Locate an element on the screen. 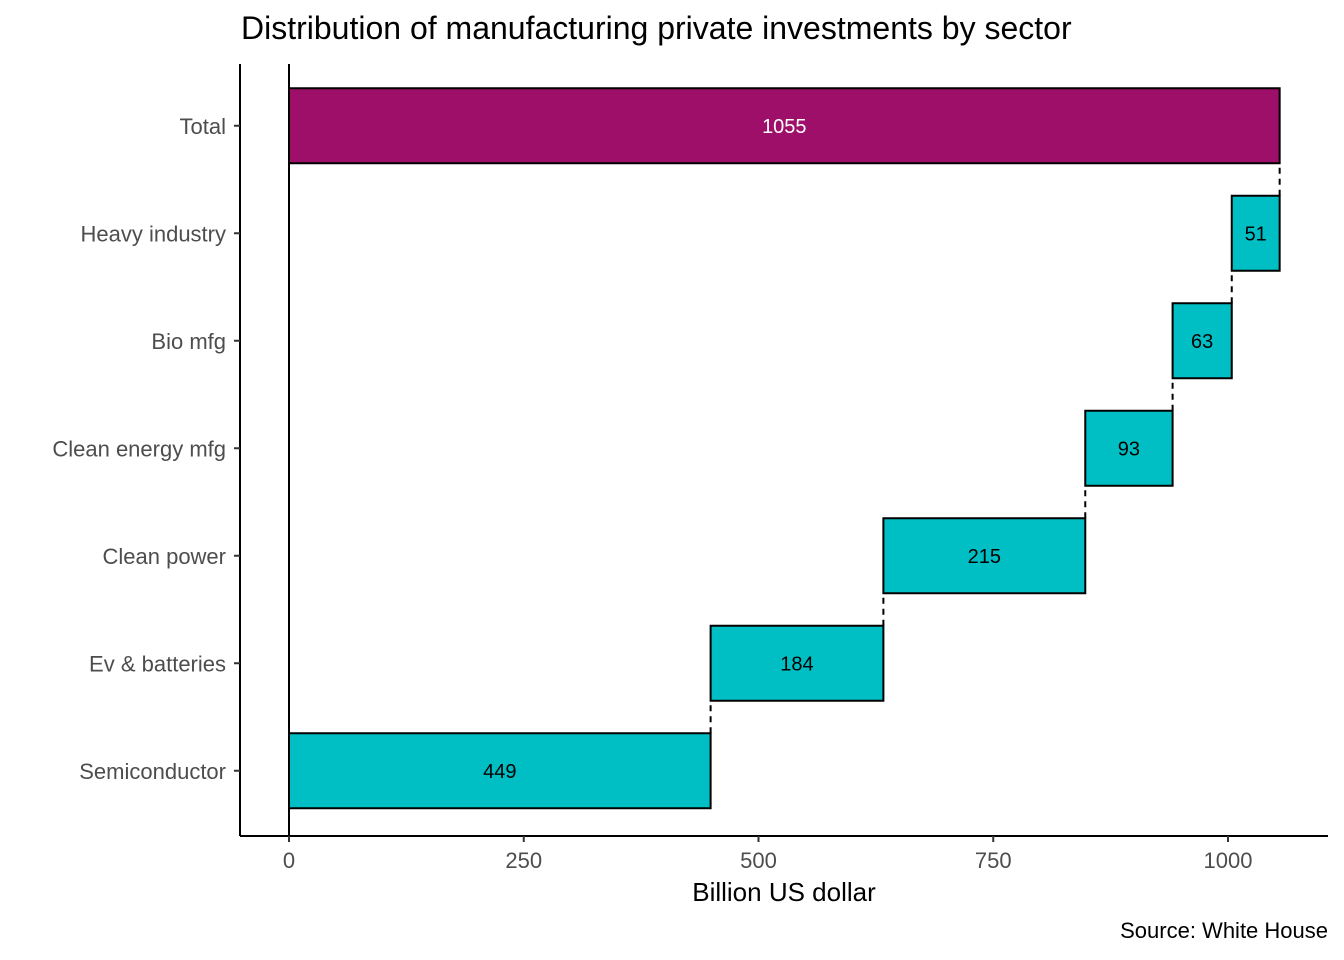  y-tick-label-total: Total is located at coordinates (203, 126).